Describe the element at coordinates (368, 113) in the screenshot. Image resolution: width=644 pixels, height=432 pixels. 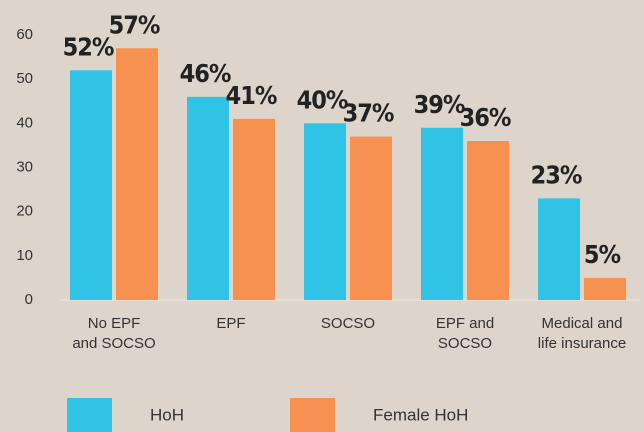
I see `data-label: 37%` at that location.